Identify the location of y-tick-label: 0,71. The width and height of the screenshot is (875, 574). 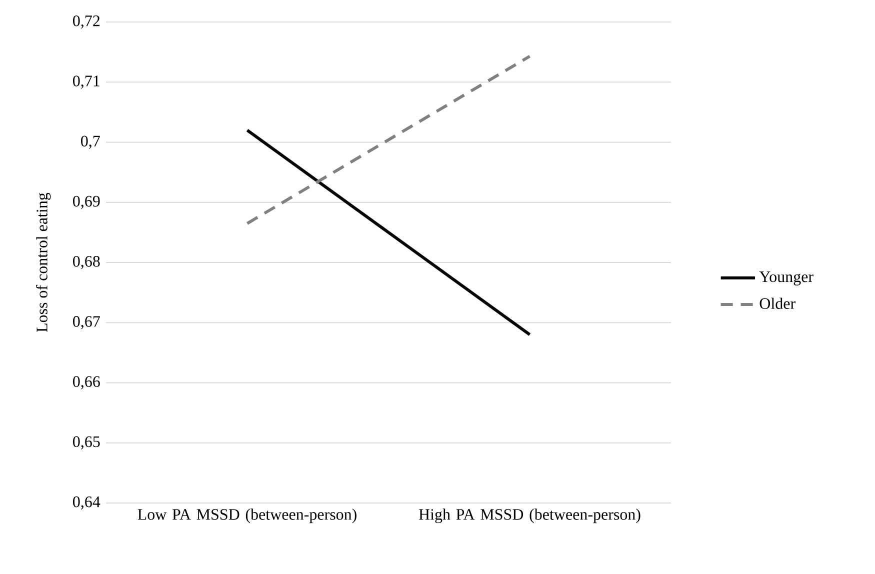
(86, 82).